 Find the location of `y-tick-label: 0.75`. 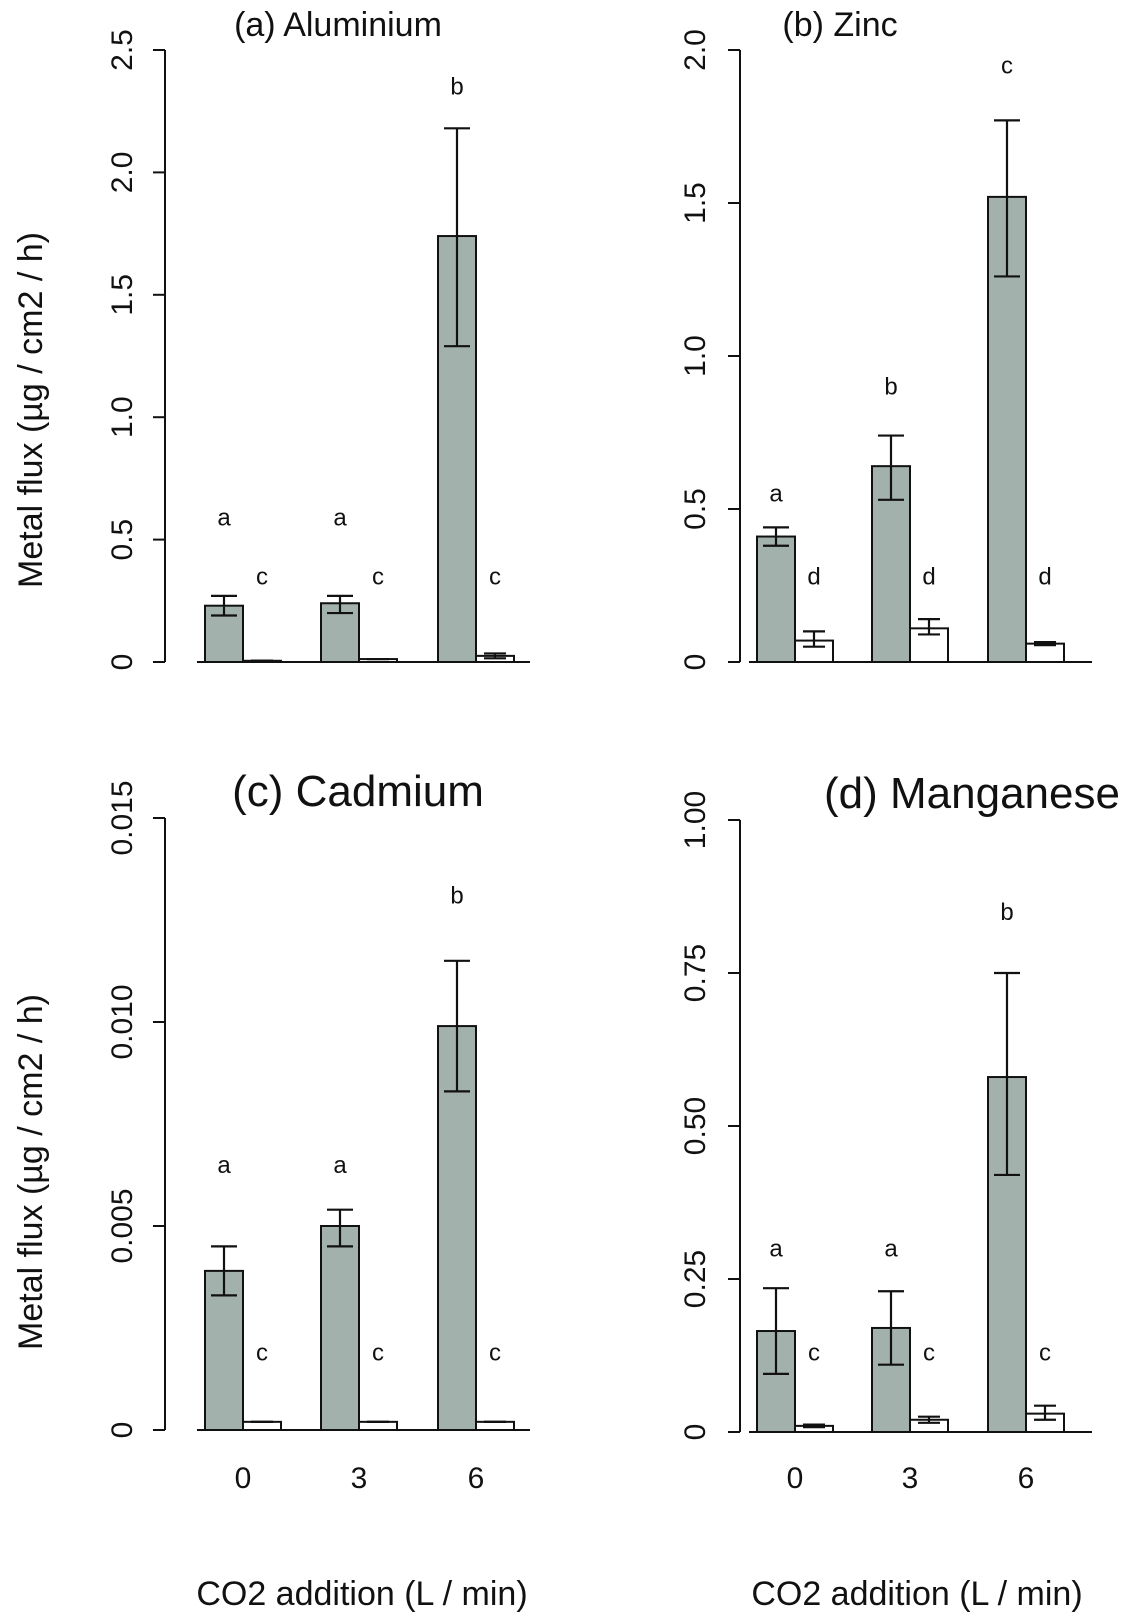

y-tick-label: 0.75 is located at coordinates (695, 973).